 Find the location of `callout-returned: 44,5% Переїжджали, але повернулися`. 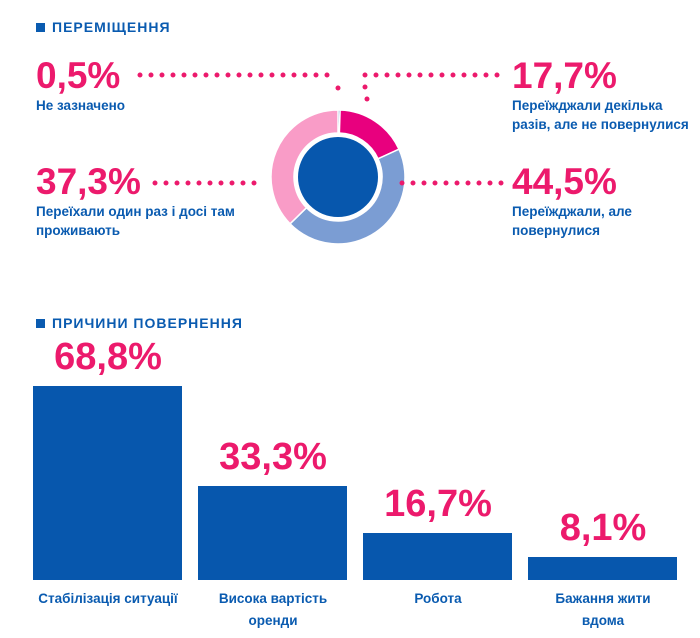

callout-returned: 44,5% Переїжджали, але повернулися is located at coordinates (597, 201).